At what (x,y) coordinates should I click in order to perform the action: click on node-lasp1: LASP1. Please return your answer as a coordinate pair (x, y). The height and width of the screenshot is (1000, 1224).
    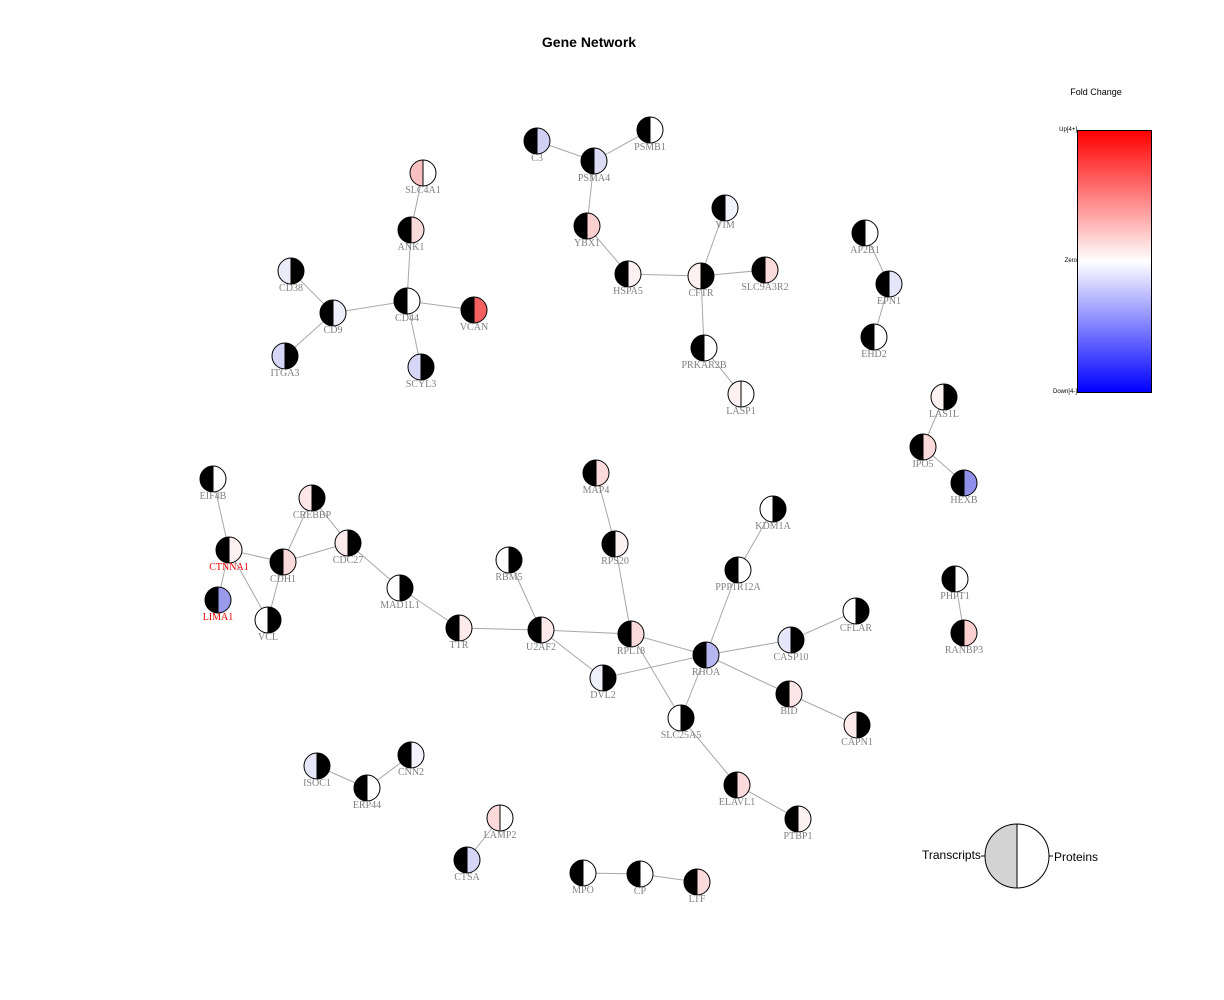
    Looking at the image, I should click on (741, 398).